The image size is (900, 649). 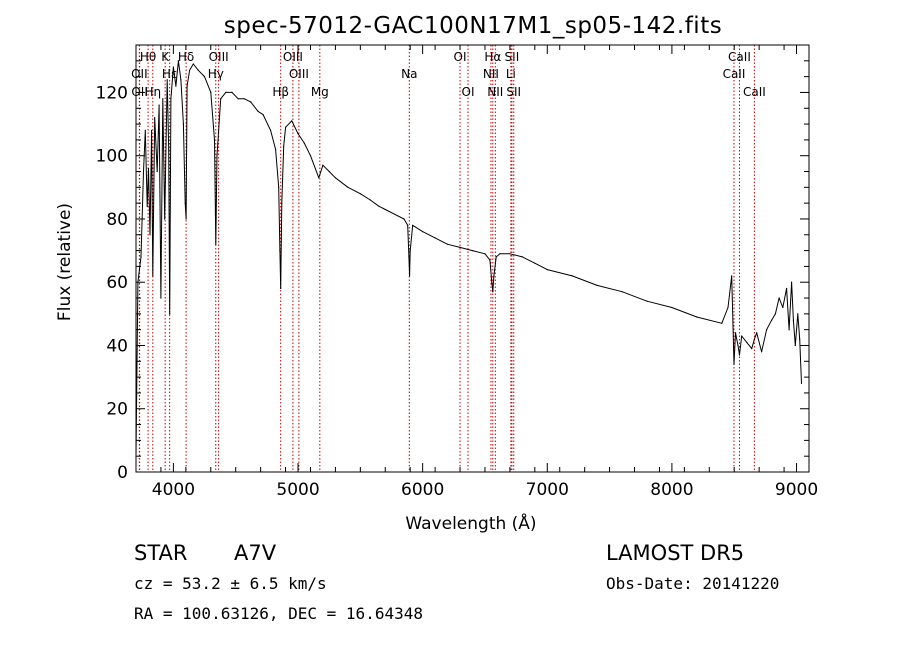 I want to click on line-marker-label: Hδ, so click(x=186, y=57).